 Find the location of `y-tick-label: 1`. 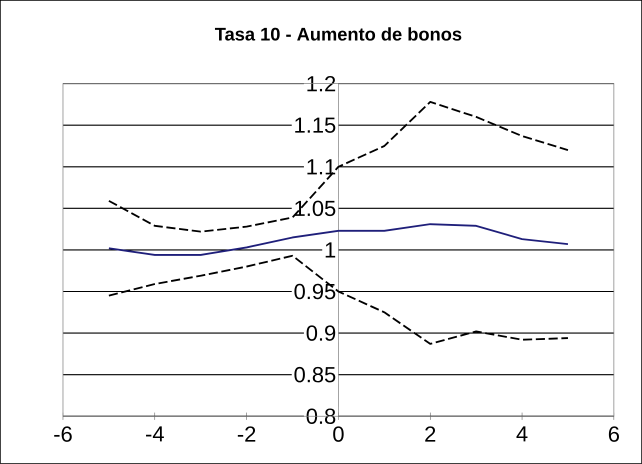

y-tick-label: 1 is located at coordinates (331, 250).